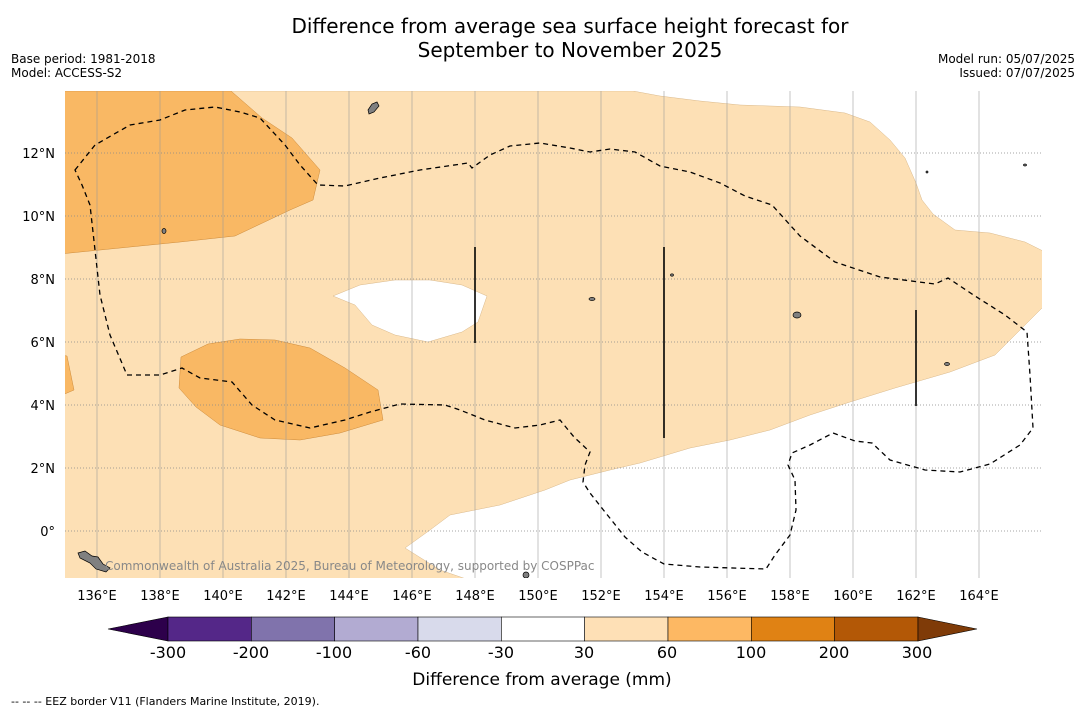  What do you see at coordinates (947, 364) in the screenshot?
I see `island-east` at bounding box center [947, 364].